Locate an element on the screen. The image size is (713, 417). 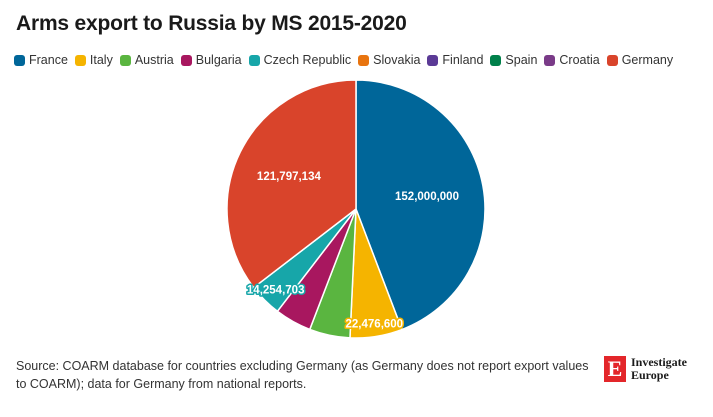
legend-item-slovakia: Slovakia is located at coordinates (389, 60).